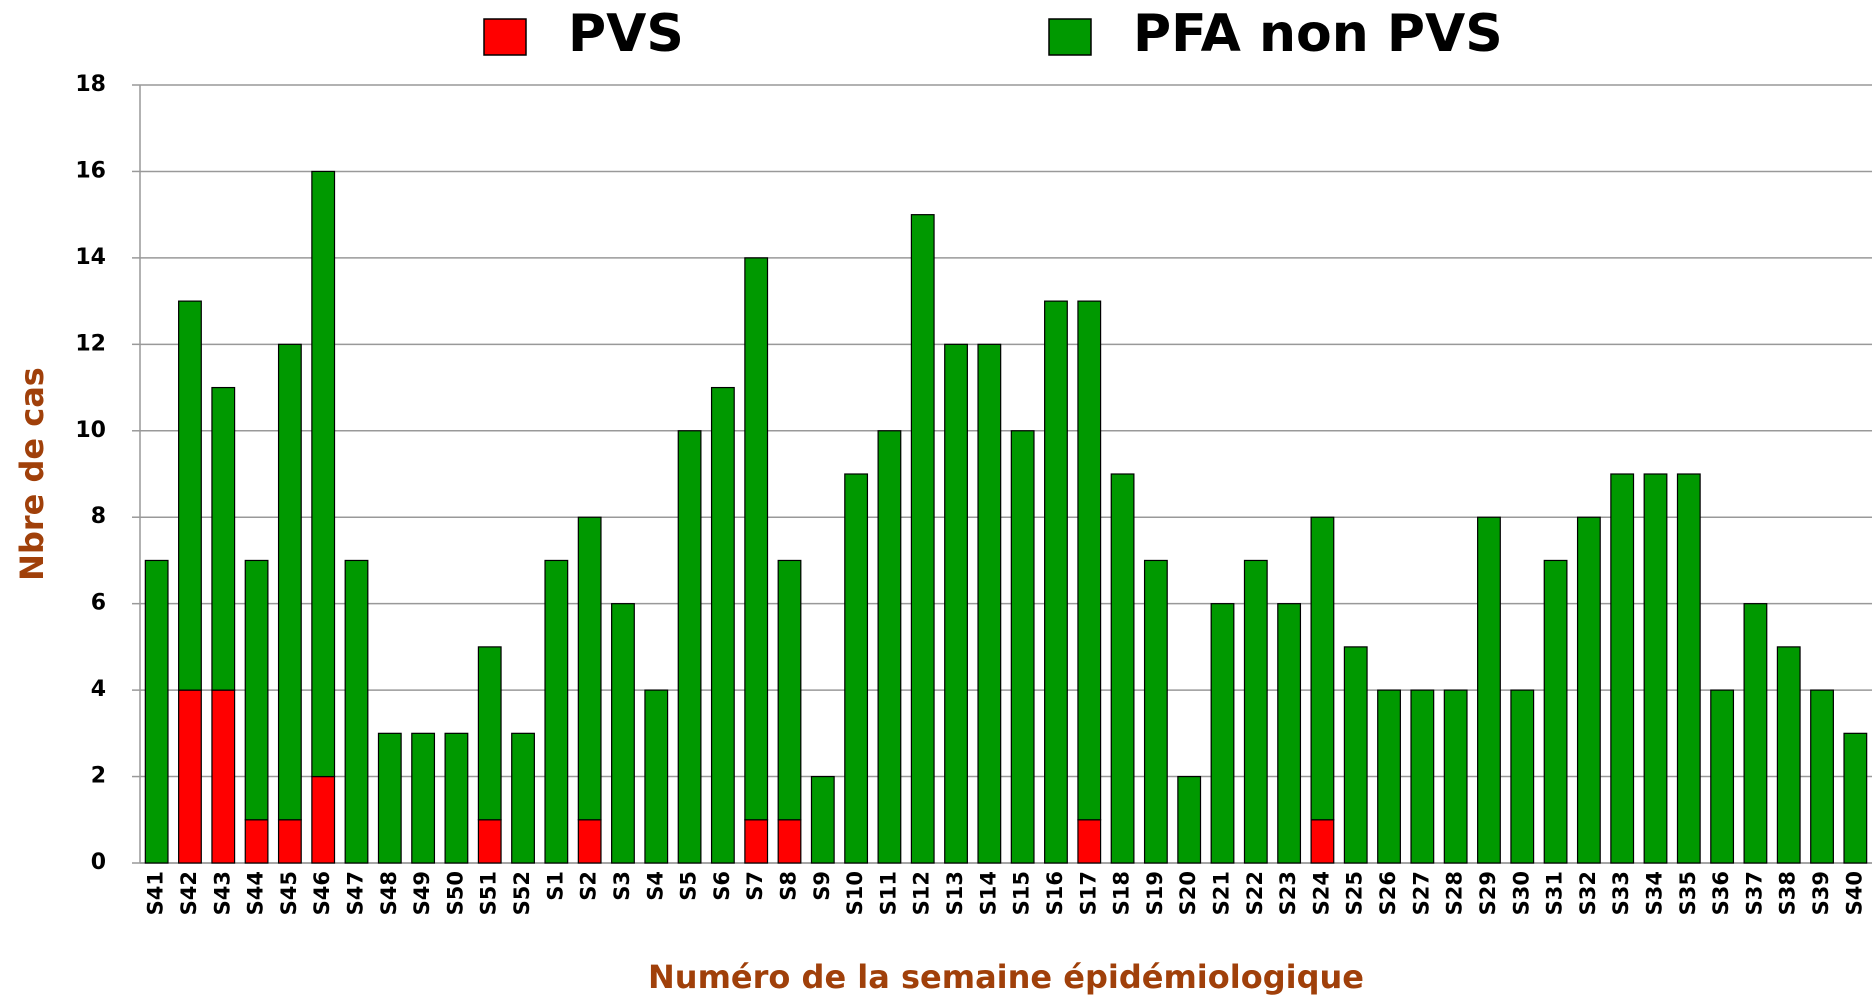  I want to click on x-tick-label: S22, so click(1255, 893).